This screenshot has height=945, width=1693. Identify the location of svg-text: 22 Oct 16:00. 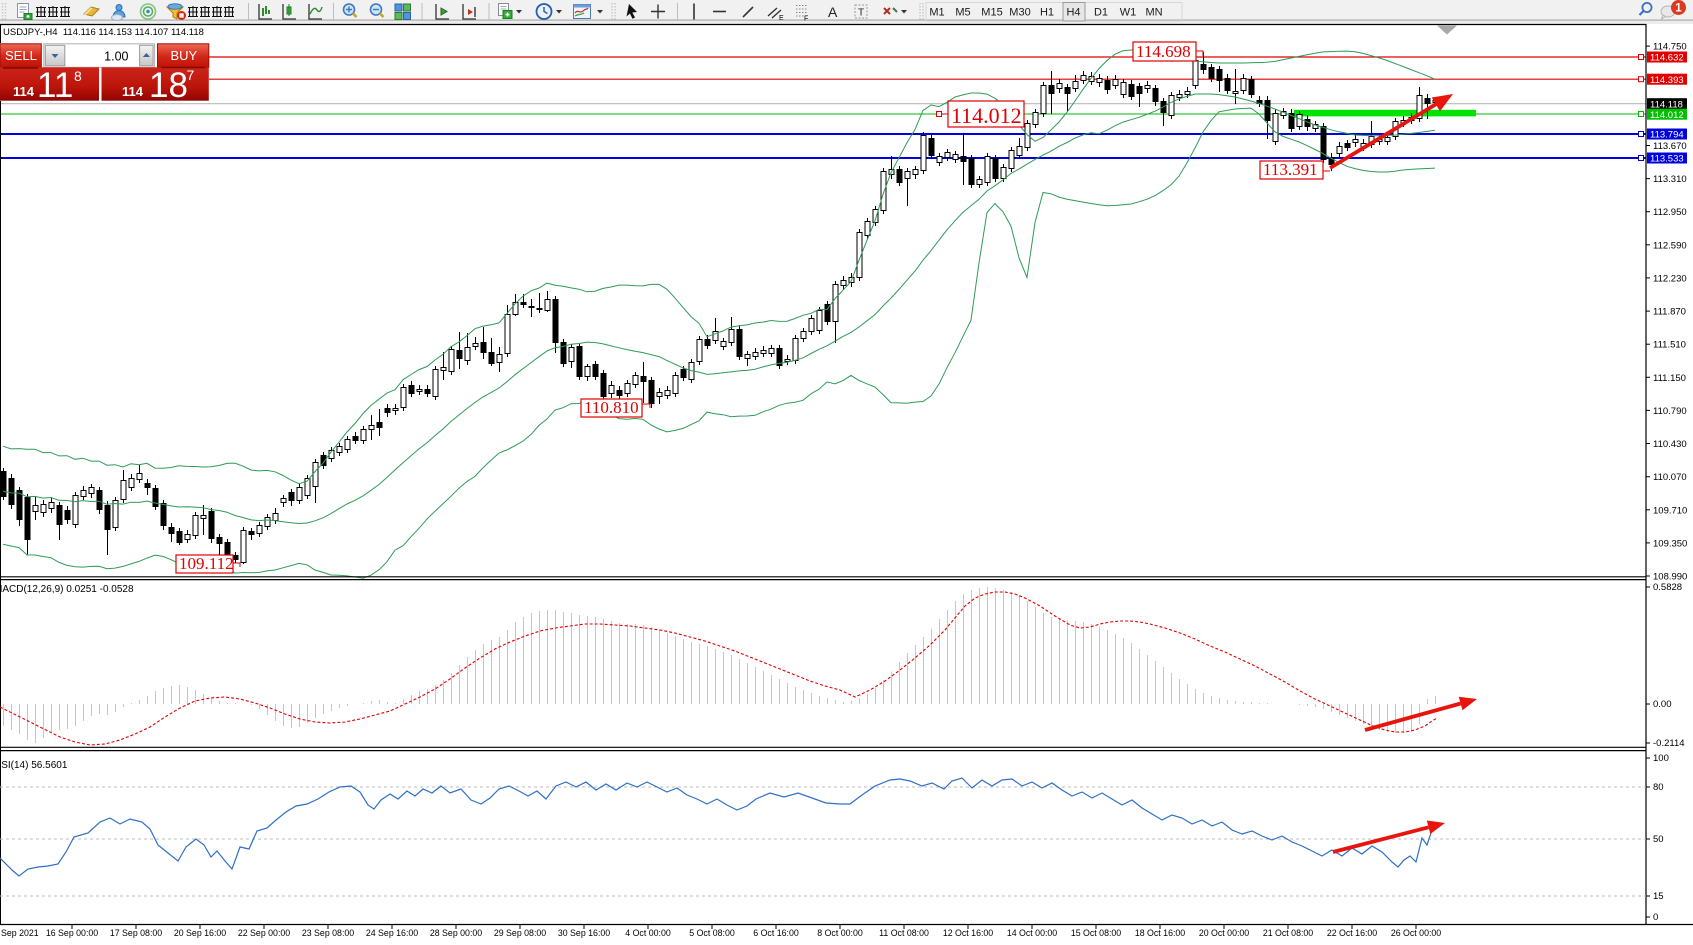
(1352, 933).